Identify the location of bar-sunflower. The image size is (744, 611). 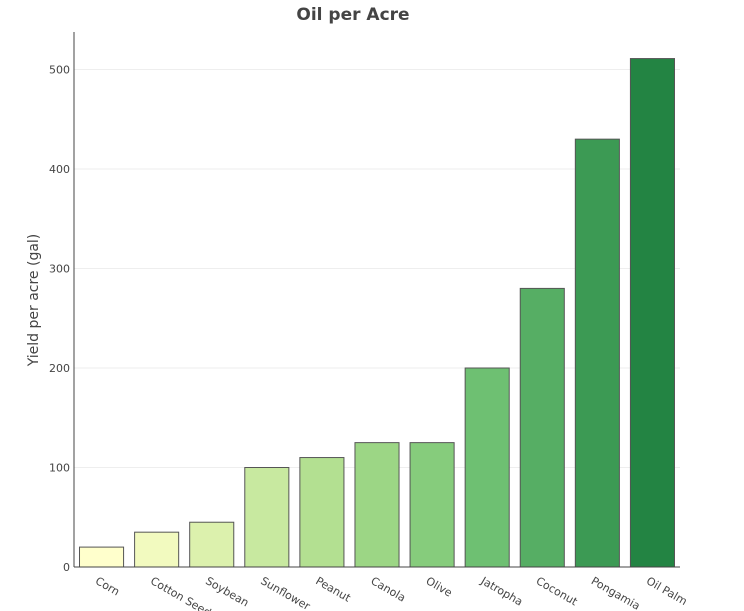
(267, 517).